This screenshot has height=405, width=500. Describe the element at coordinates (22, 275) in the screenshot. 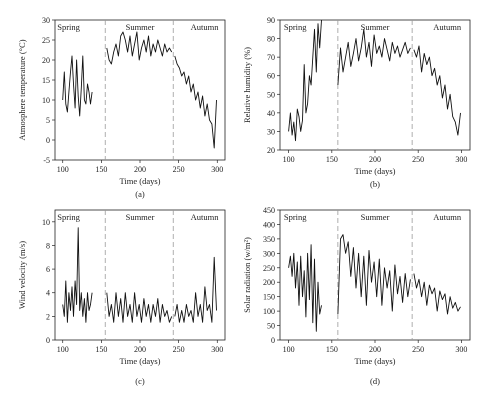

I see `y-axis-label: Wind velocity (m/s)` at that location.